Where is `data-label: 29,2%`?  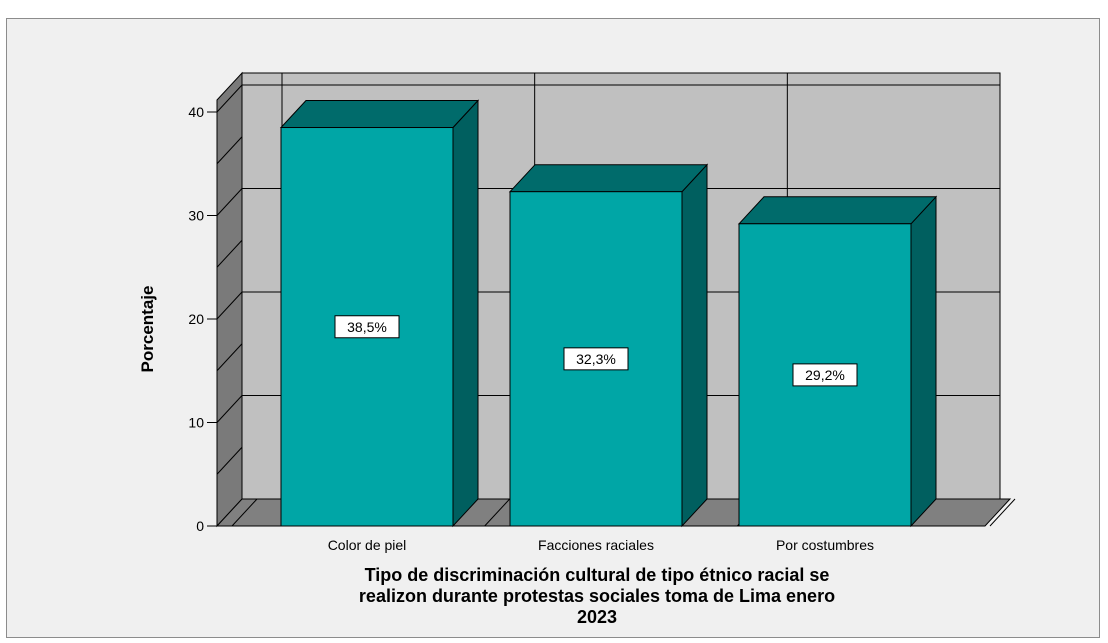
data-label: 29,2% is located at coordinates (825, 375).